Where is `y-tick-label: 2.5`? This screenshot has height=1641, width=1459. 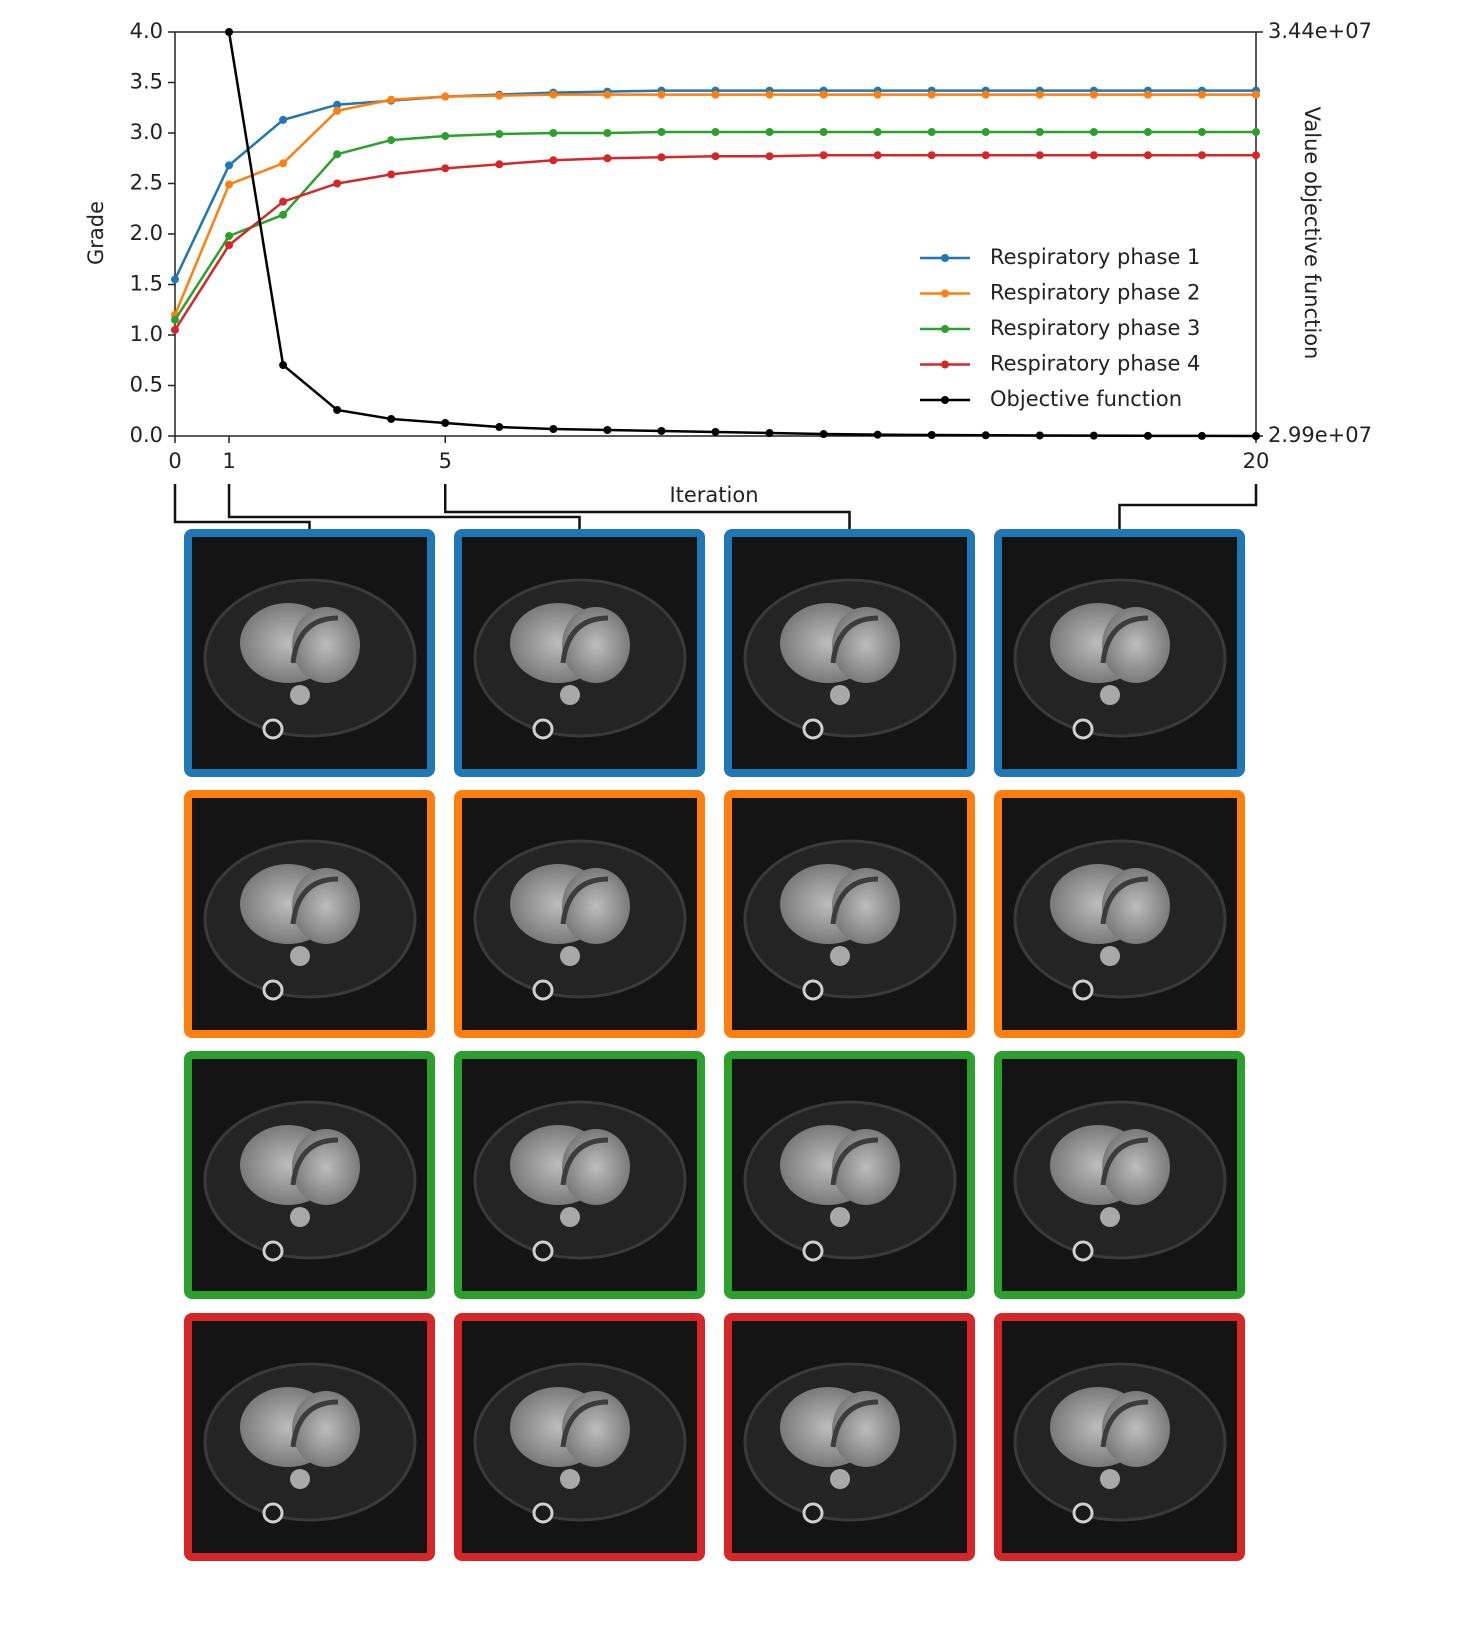
y-tick-label: 2.5 is located at coordinates (146, 183).